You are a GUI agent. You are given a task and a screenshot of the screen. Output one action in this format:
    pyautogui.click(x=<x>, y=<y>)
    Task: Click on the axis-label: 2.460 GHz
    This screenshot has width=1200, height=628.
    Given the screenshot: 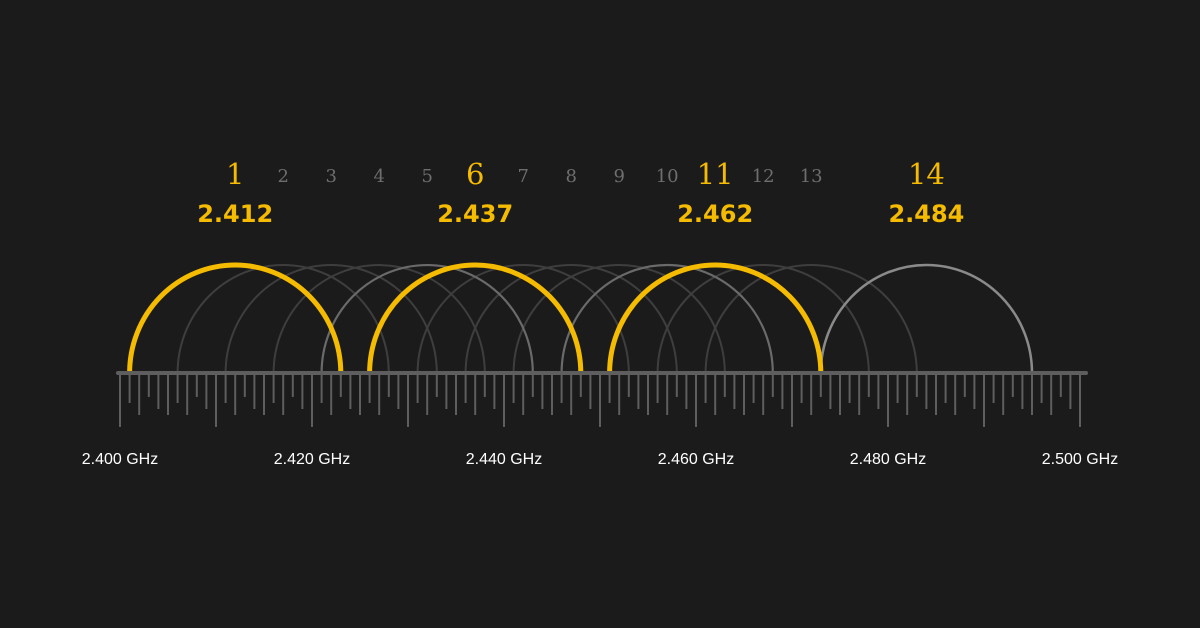 What is the action you would take?
    pyautogui.click(x=696, y=459)
    